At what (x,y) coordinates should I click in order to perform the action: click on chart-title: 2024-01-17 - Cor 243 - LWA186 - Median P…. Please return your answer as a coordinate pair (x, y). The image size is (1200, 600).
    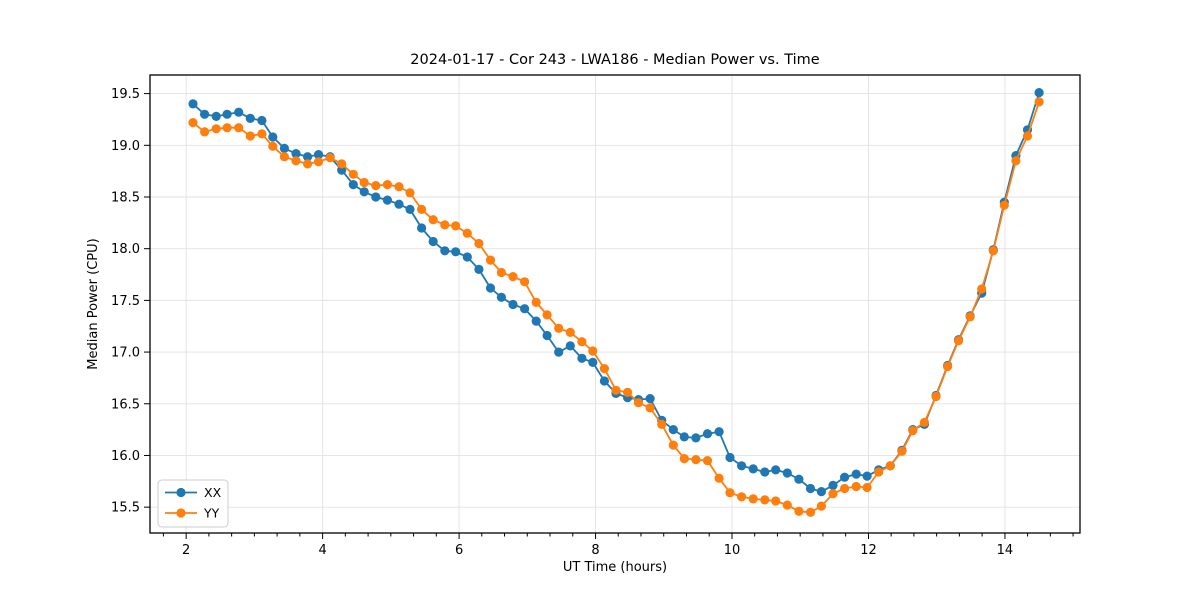
    Looking at the image, I should click on (614, 60).